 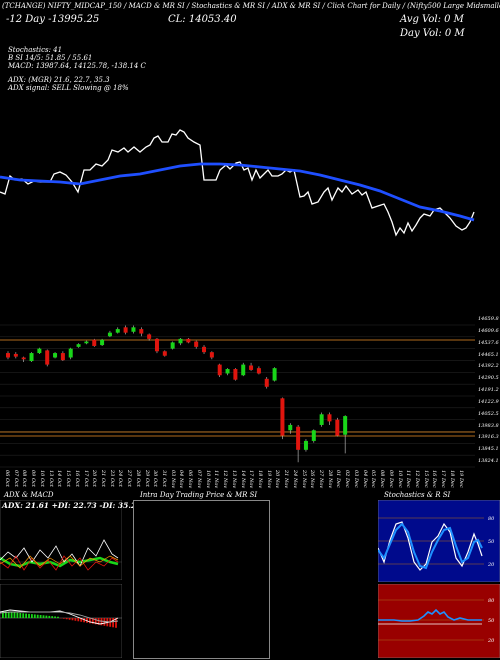 I want to click on mr-axis-50: 50, so click(x=491, y=621).